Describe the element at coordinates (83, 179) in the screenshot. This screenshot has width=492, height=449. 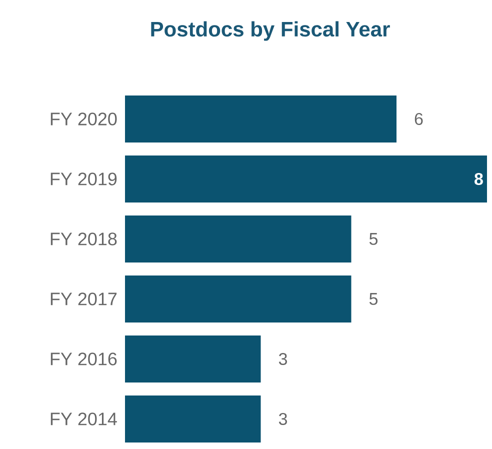
I see `y-tick-label: FY 2019` at that location.